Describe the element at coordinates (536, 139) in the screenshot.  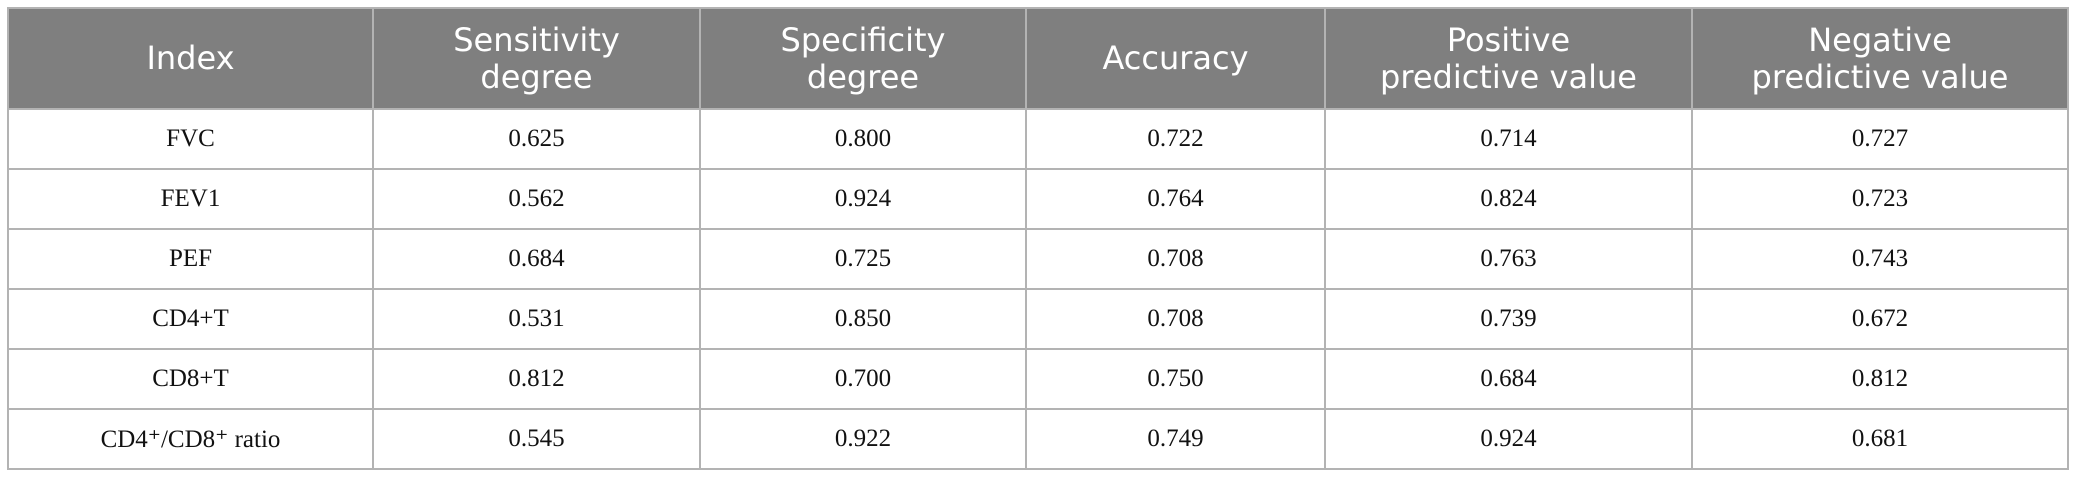
I see `table-cell: 0.625` at that location.